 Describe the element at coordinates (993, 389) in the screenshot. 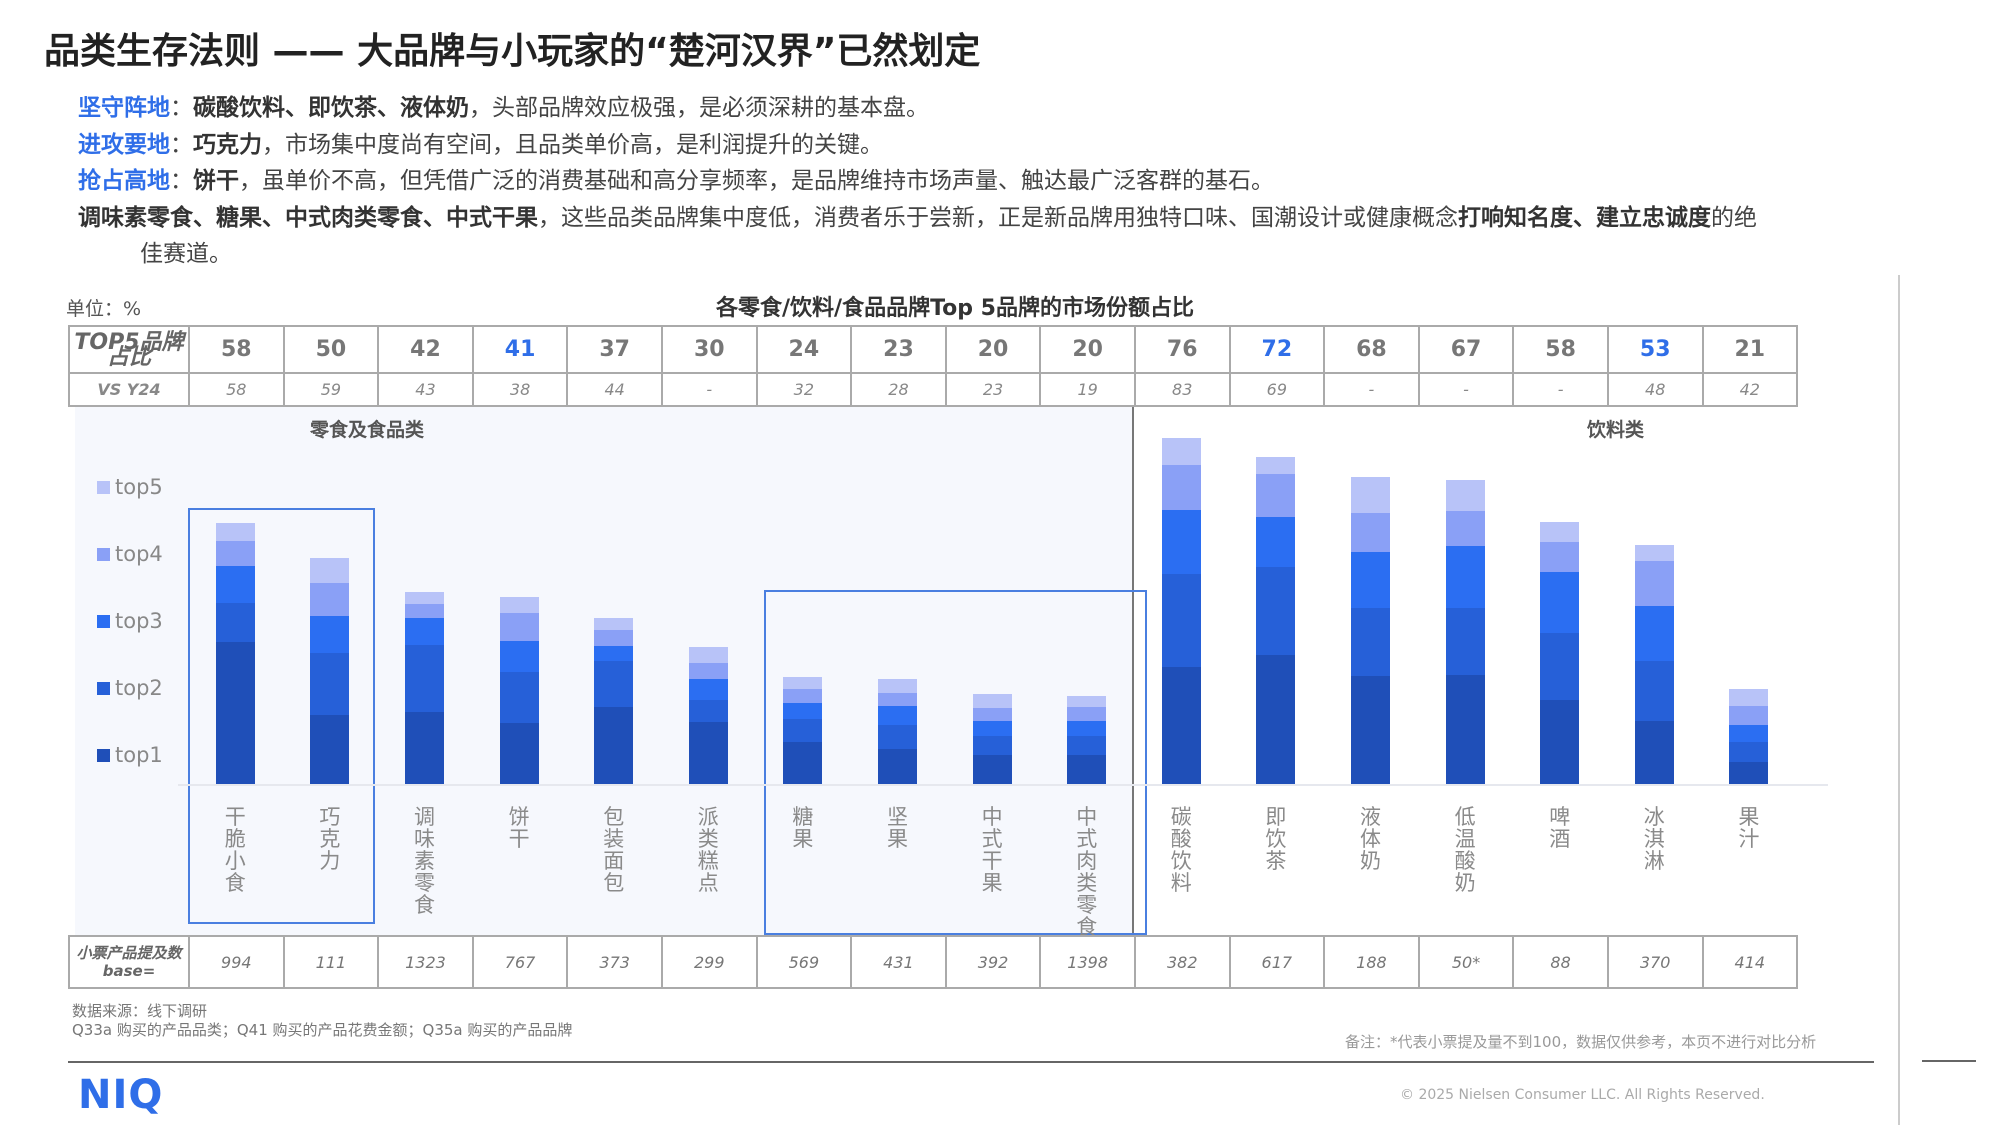

I see `vs-y24-cell: 23` at that location.